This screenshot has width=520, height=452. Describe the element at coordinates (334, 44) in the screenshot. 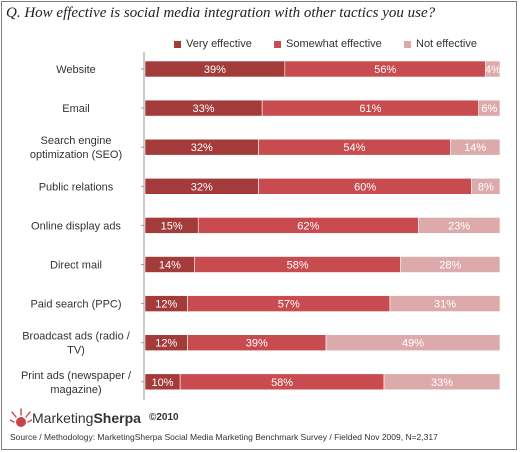

I see `legend-label-somewhat-effective: Somewhat effective` at that location.